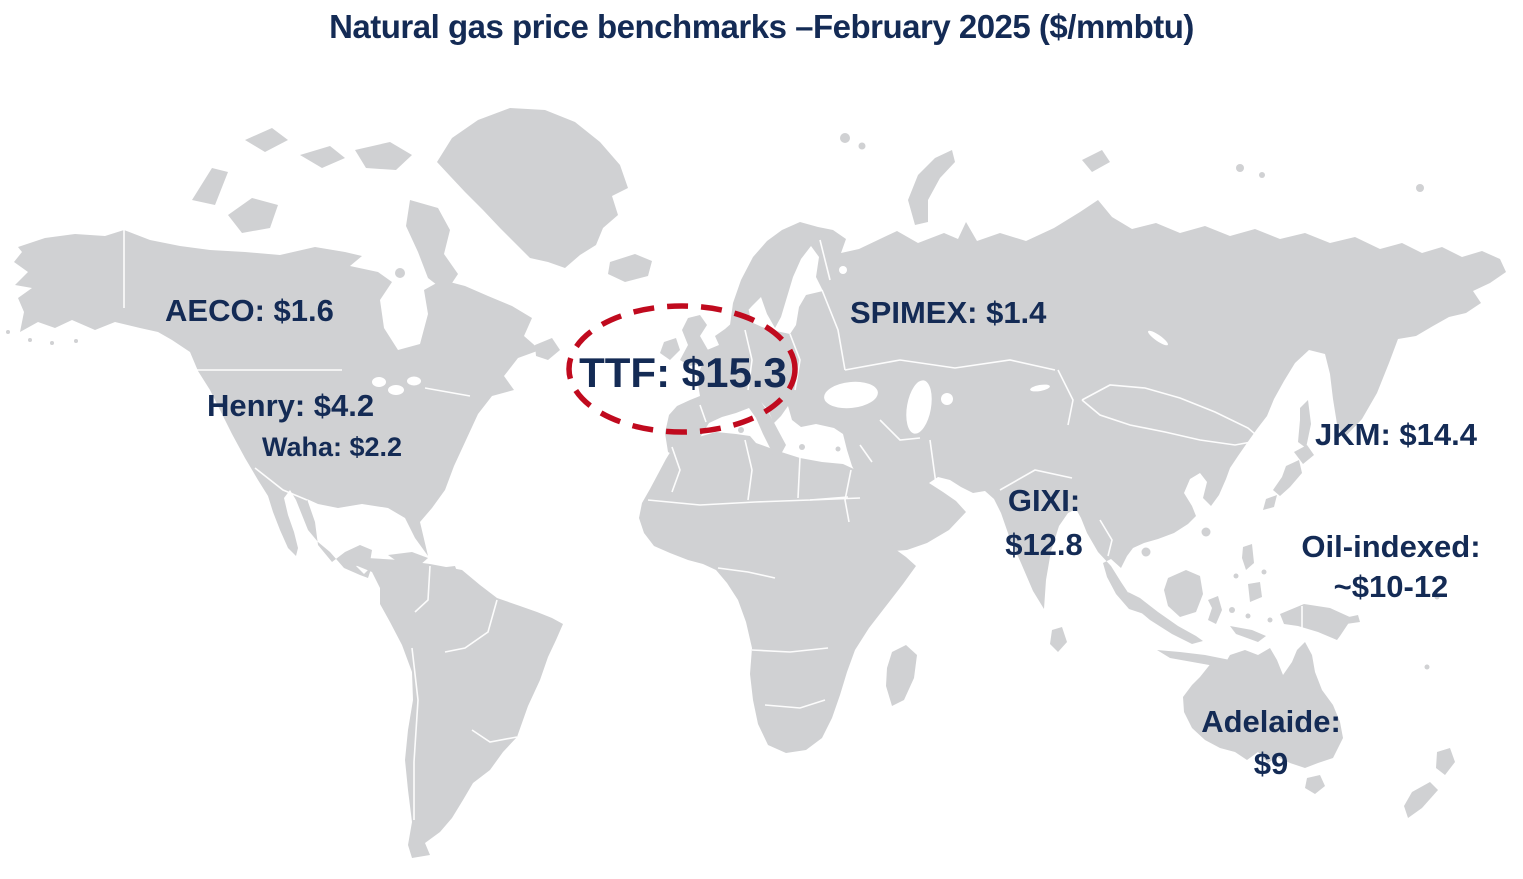 This screenshot has width=1523, height=879. Describe the element at coordinates (1316, 622) in the screenshot. I see `landmass-new-guinea` at that location.